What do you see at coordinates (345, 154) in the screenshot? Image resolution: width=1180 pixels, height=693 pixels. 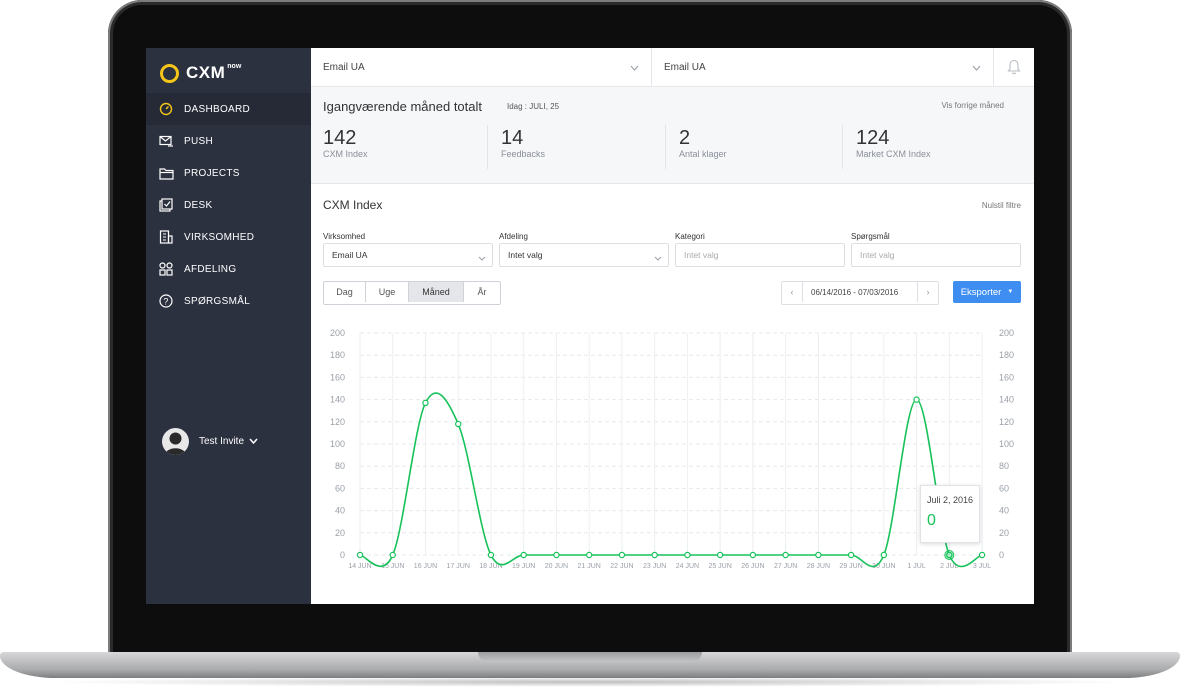 I see `stat-label: CXM Index` at bounding box center [345, 154].